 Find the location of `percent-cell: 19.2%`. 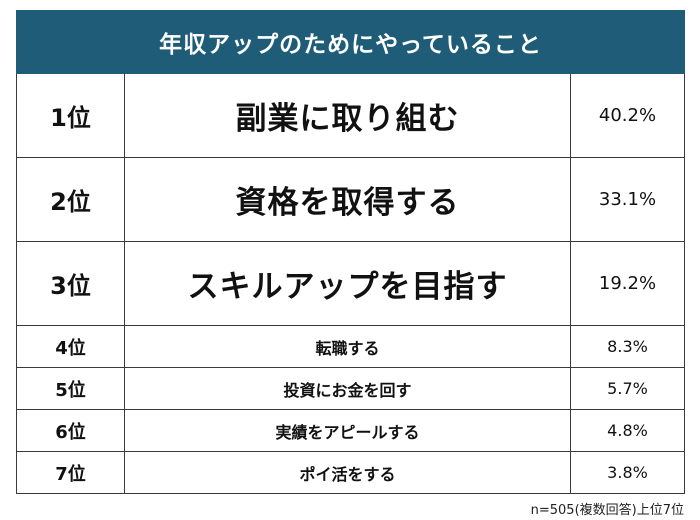

percent-cell: 19.2% is located at coordinates (627, 283).